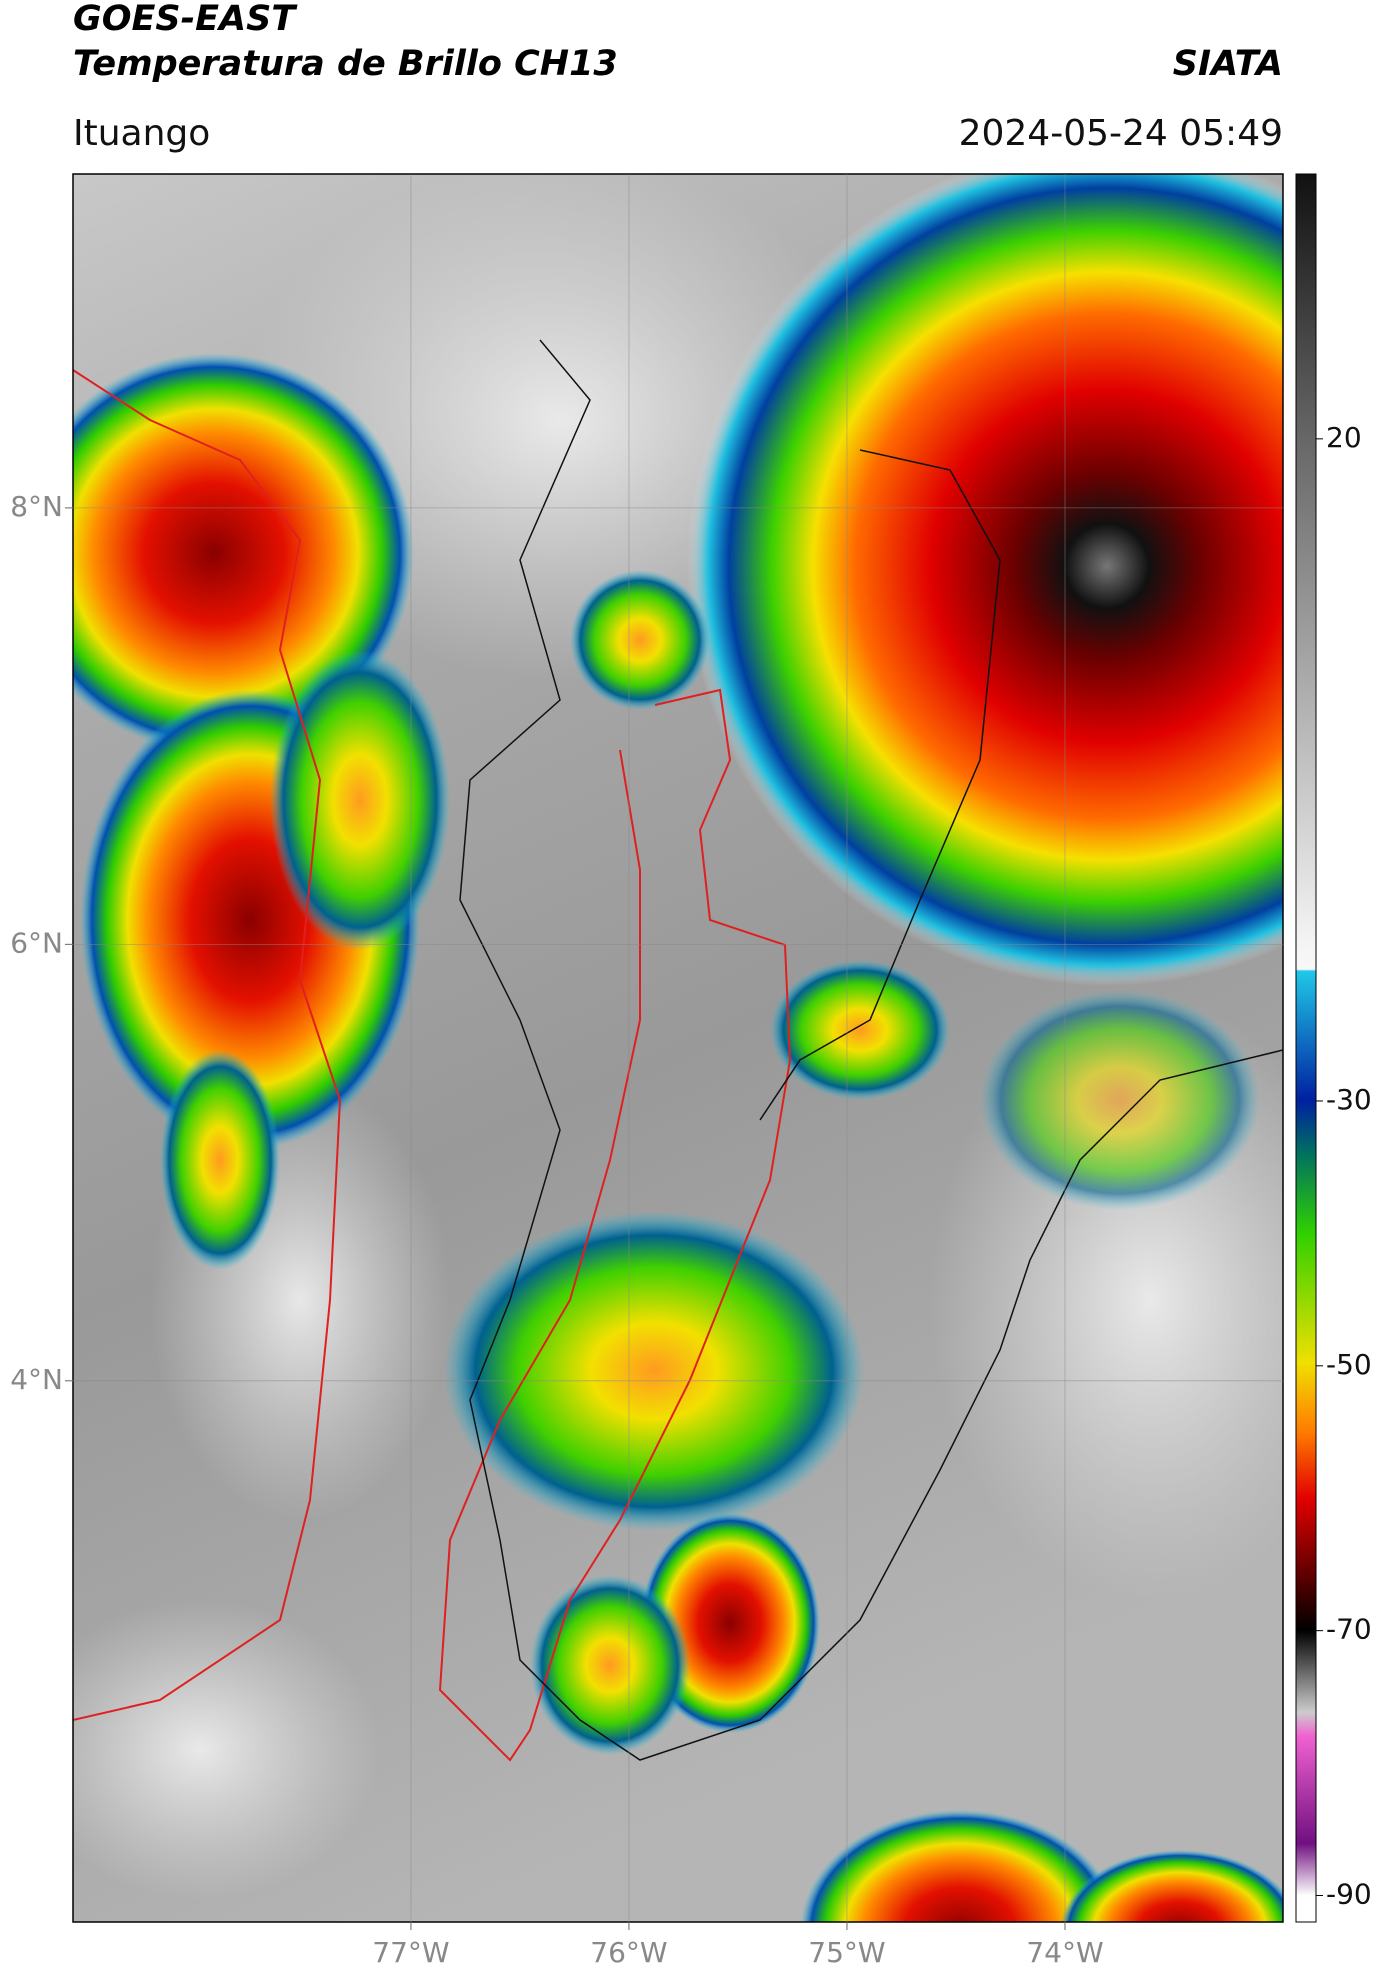  What do you see at coordinates (141, 133) in the screenshot?
I see `location: Ituango` at bounding box center [141, 133].